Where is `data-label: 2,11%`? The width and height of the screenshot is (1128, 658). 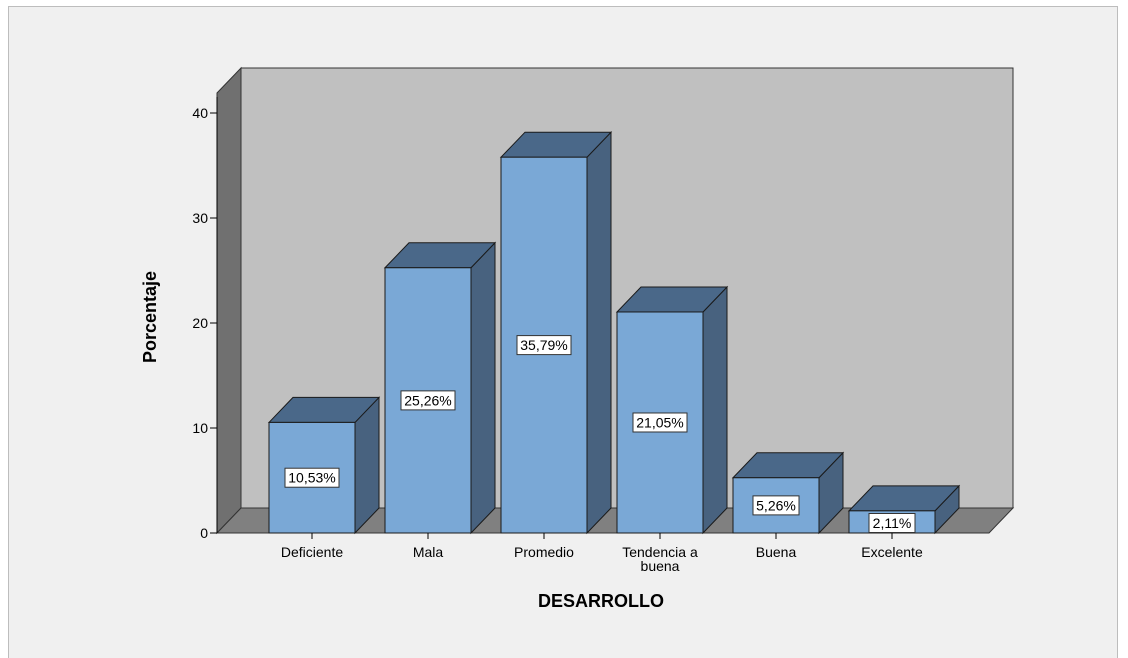
data-label: 2,11% is located at coordinates (892, 523).